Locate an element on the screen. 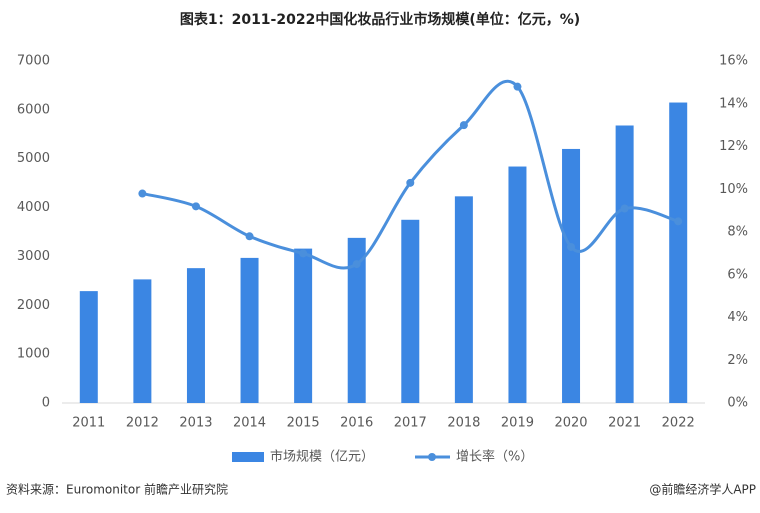 The width and height of the screenshot is (760, 513). y2-tick-label: 8% is located at coordinates (737, 232).